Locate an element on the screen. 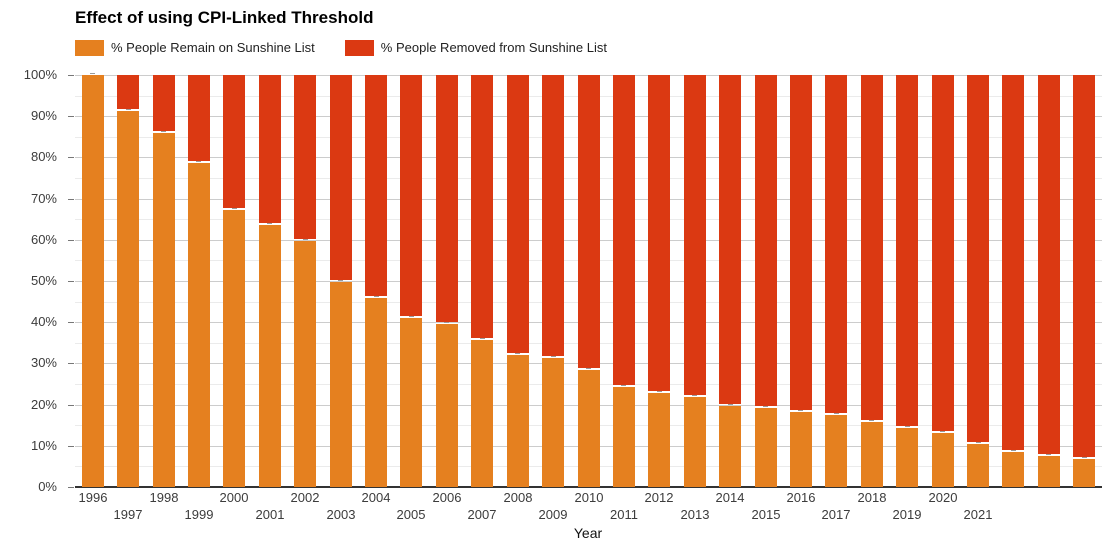  bar-2003-remain is located at coordinates (341, 384).